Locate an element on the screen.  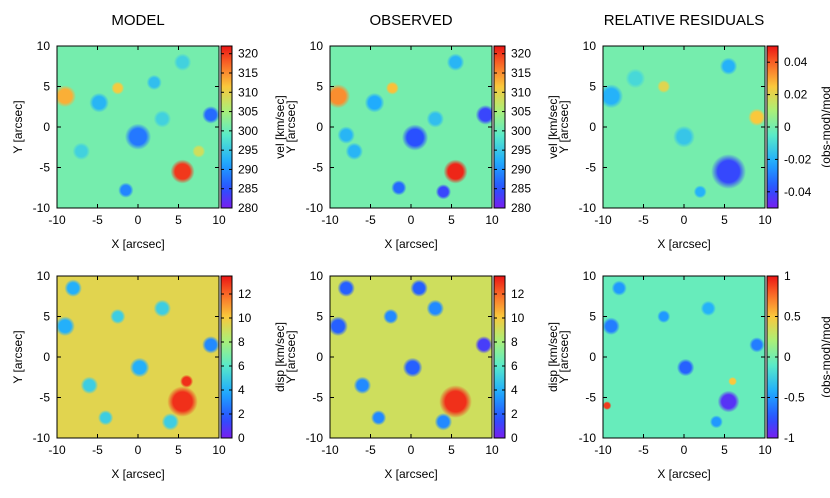
colorbar-tick-label: 2 is located at coordinates (514, 414).